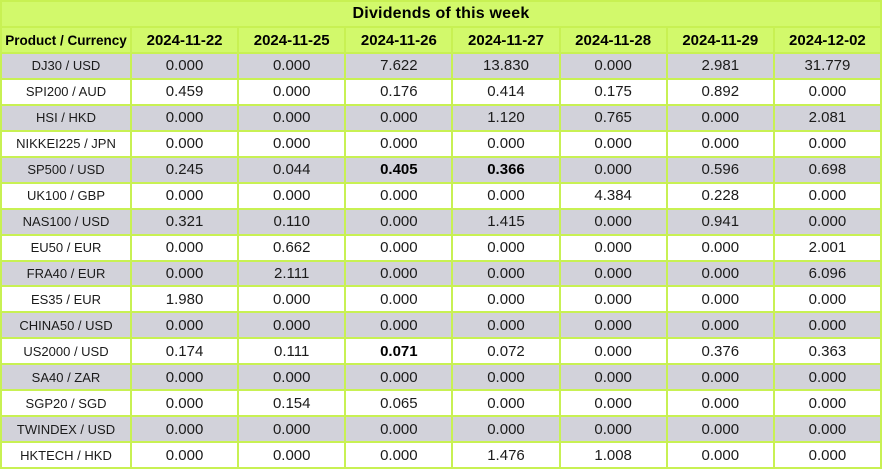 The height and width of the screenshot is (469, 882). I want to click on product-cell: NAS100 / USD, so click(66, 221).